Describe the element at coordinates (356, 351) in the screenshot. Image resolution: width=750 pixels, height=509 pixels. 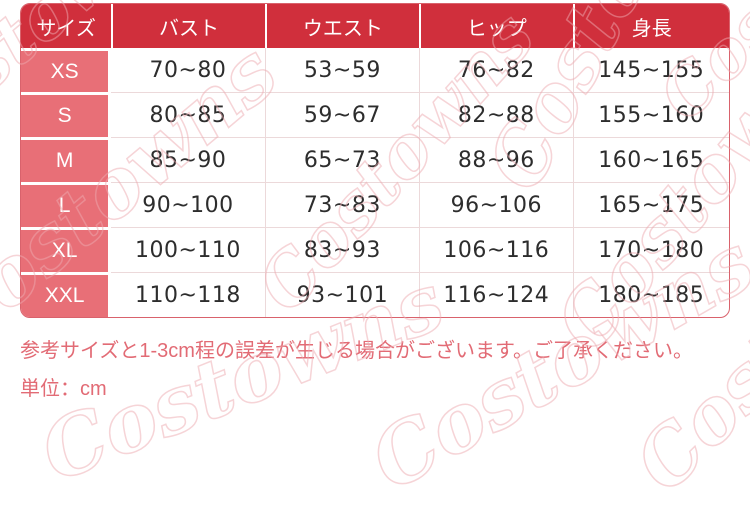
I see `tolerance-note: 参考サイズと1-3cm程の誤差が生じる場合がございます。ご了承ください。` at that location.